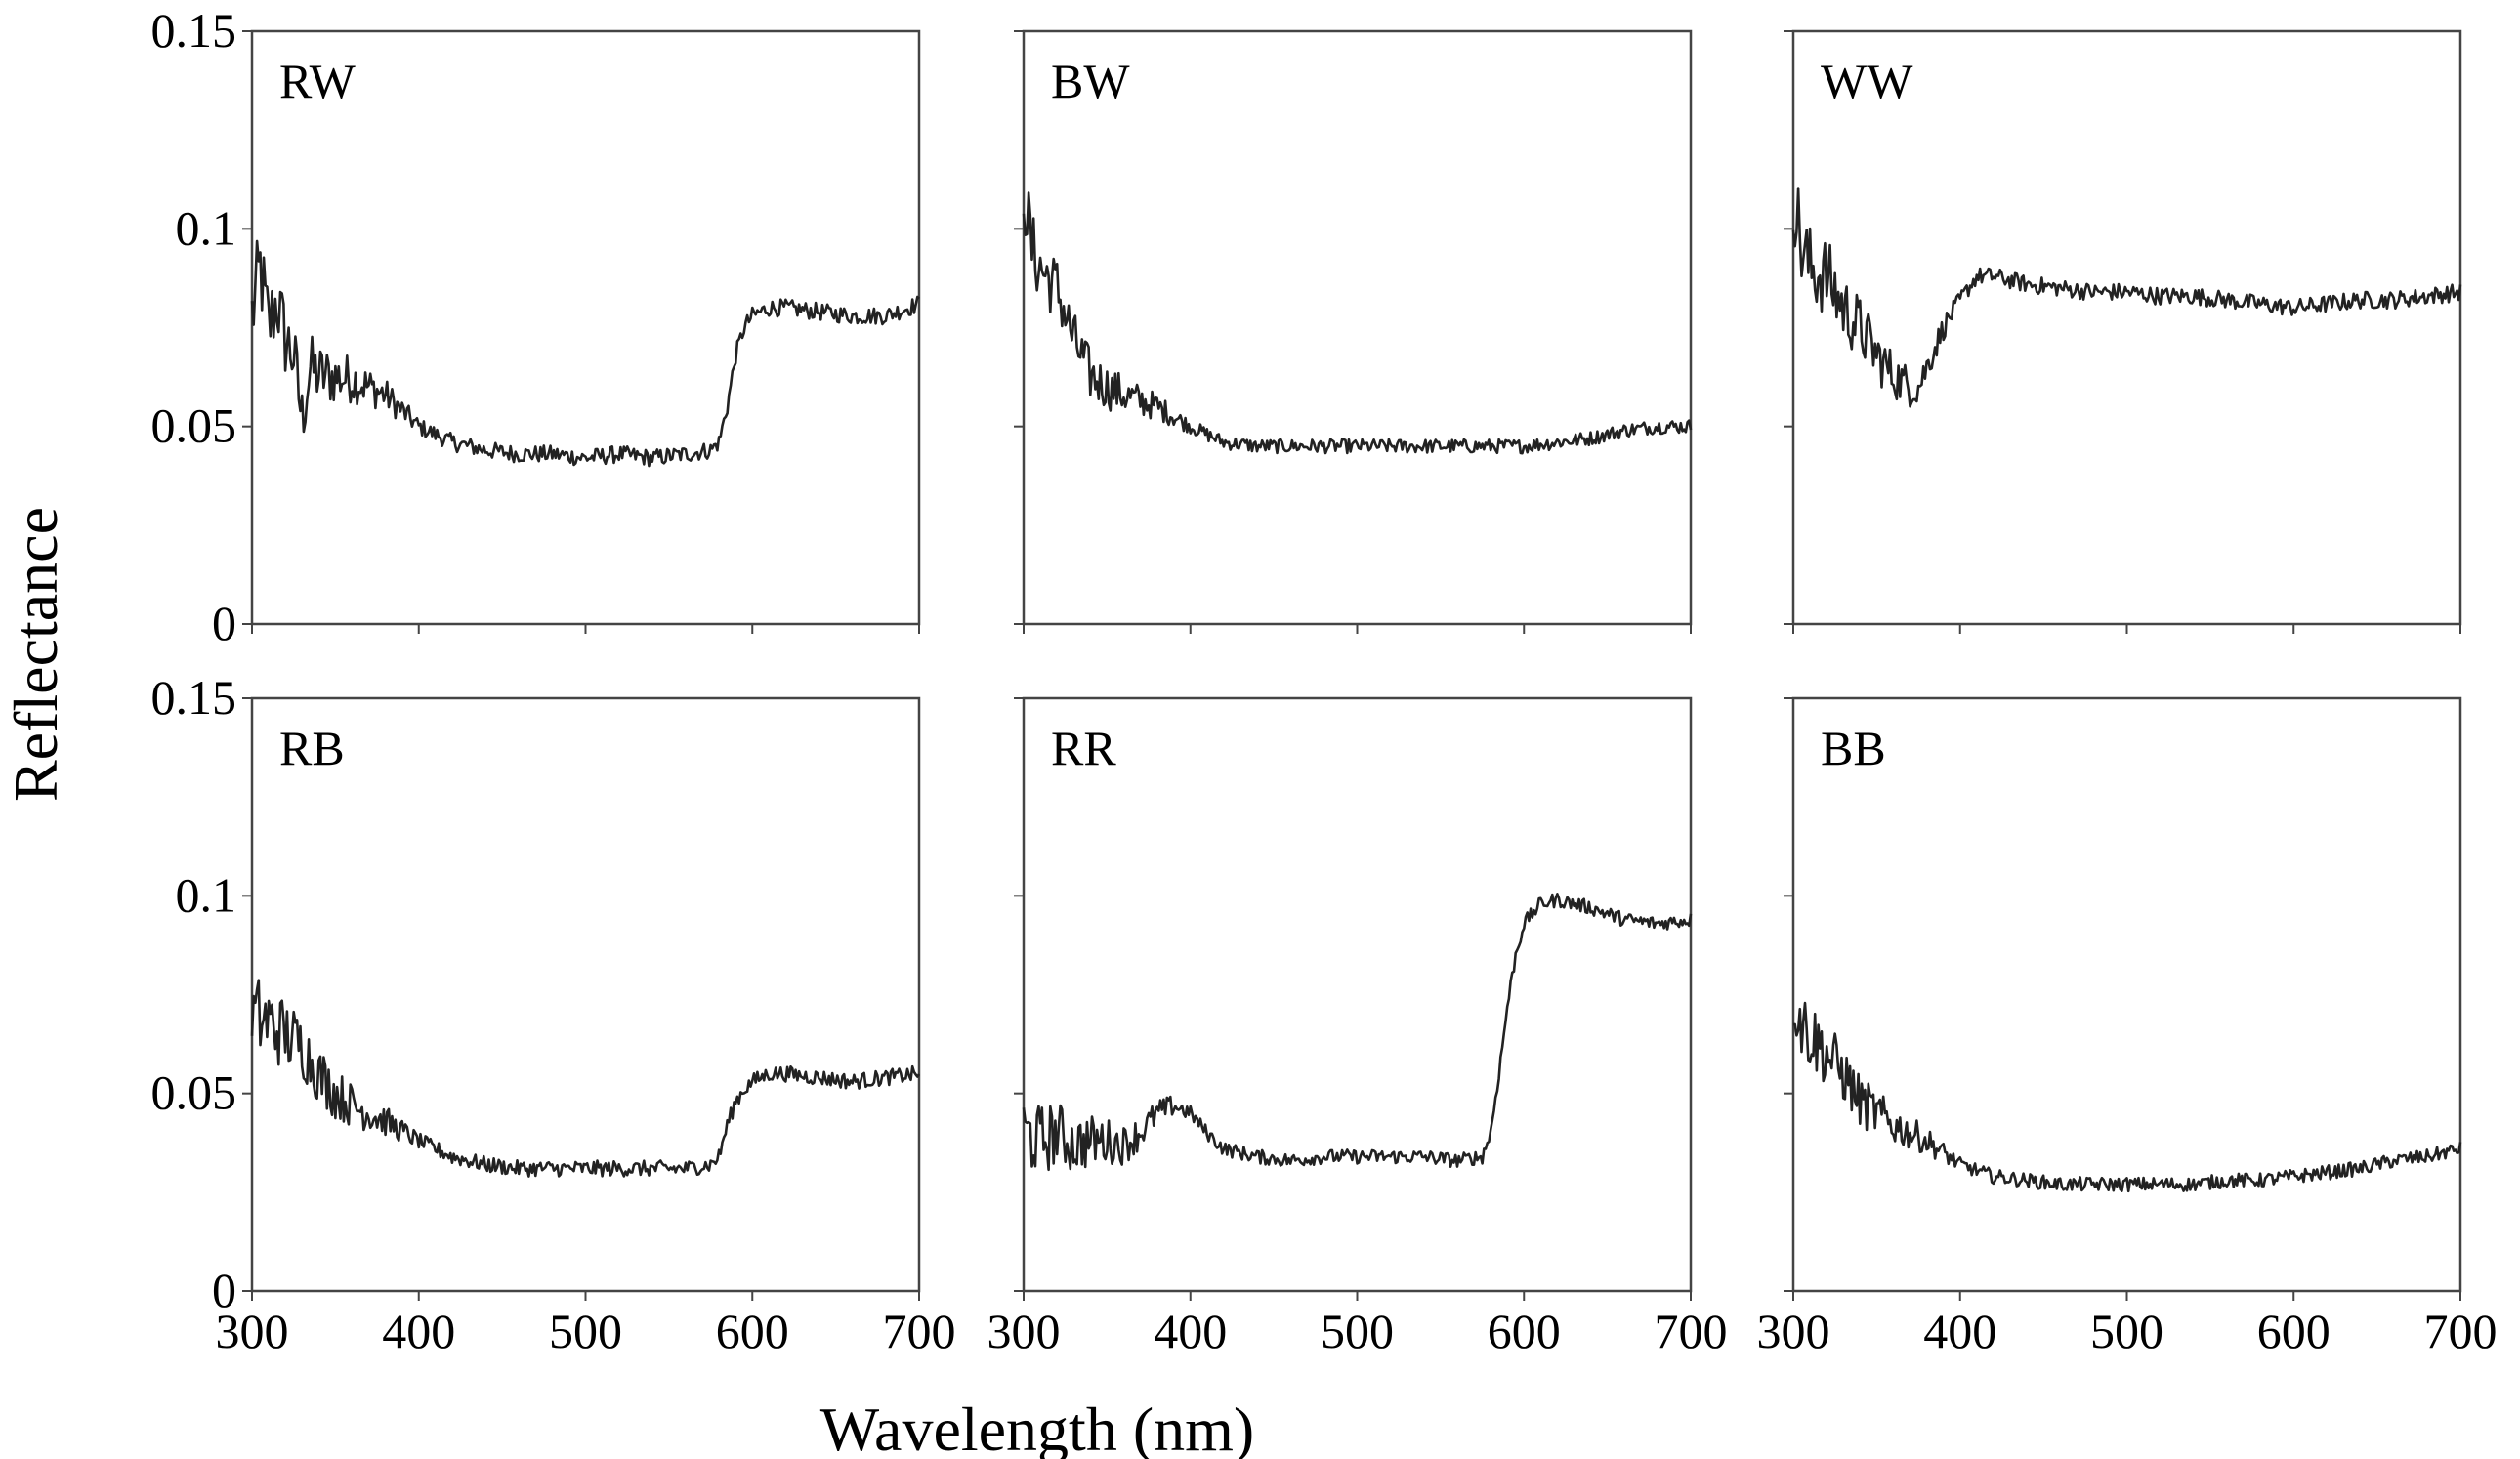 The image size is (2520, 1459). I want to click on panel-label: RW, so click(318, 81).